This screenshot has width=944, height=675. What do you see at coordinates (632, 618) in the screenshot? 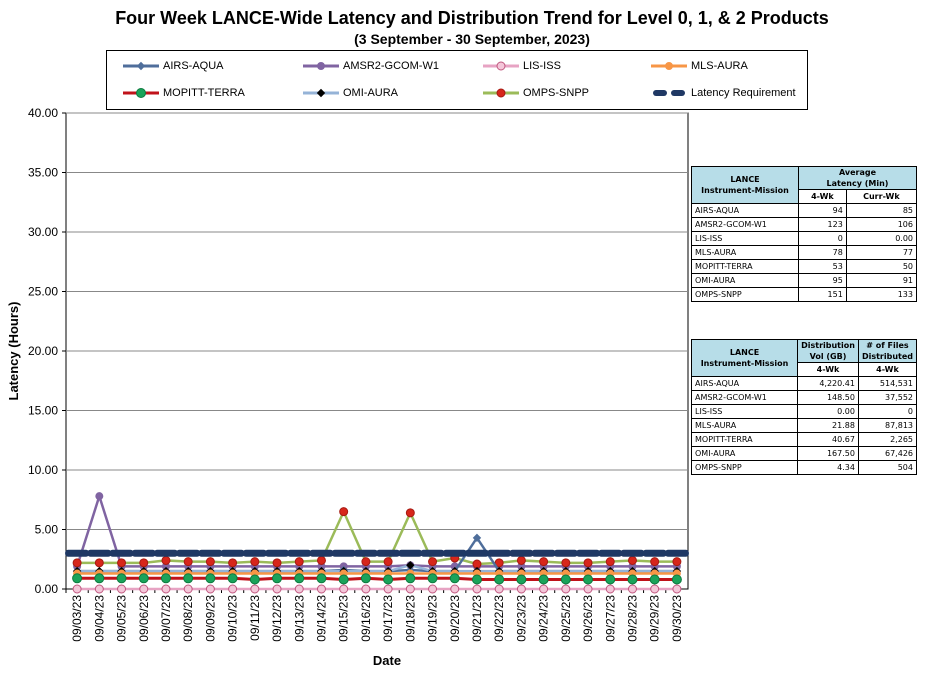
I see `x-tick-label: 09/28/23` at bounding box center [632, 618].